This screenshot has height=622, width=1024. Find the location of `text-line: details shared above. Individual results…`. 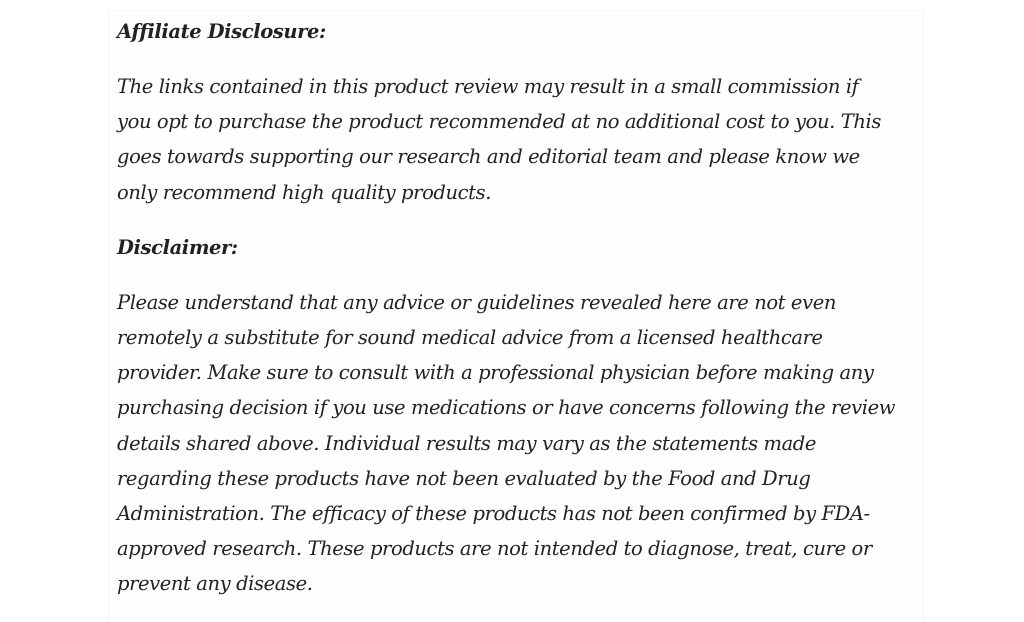

text-line: details shared above. Individual results… is located at coordinates (467, 443).